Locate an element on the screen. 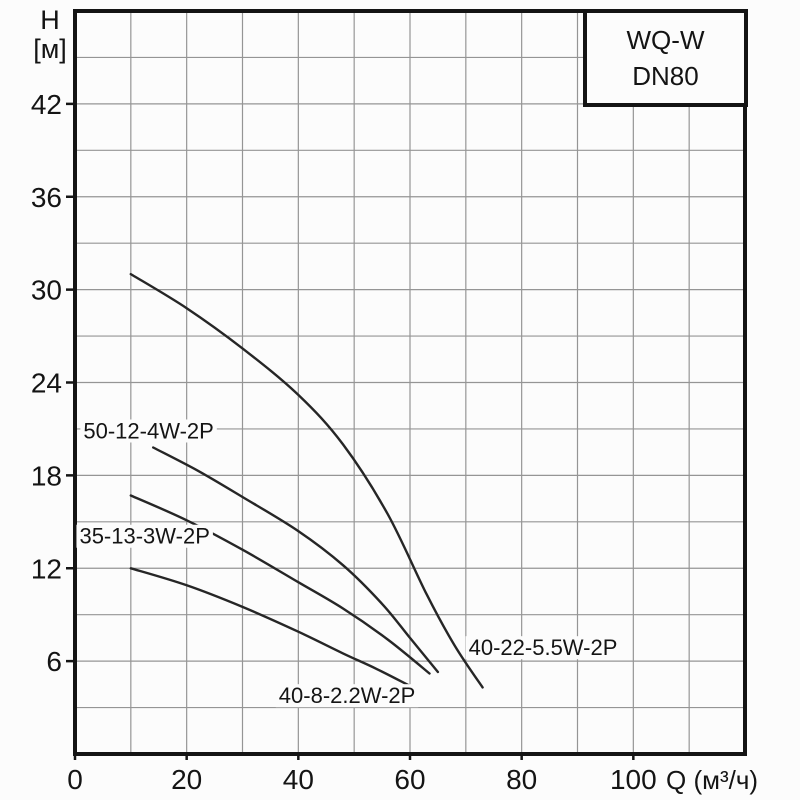  curve-label-group-50-12-4W-2P: 50-12-4W-2P is located at coordinates (148, 430).